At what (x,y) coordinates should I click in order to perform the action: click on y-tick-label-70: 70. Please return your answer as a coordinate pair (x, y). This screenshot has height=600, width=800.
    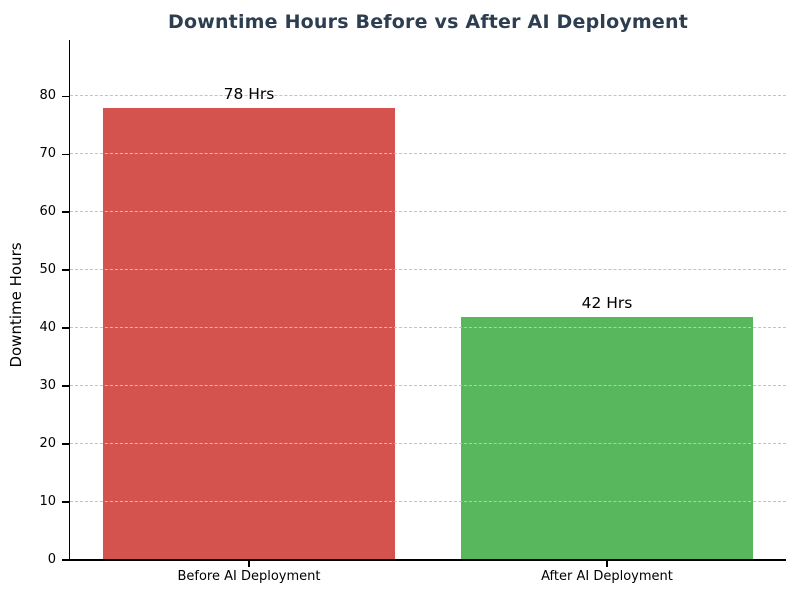
    Looking at the image, I should click on (47, 154).